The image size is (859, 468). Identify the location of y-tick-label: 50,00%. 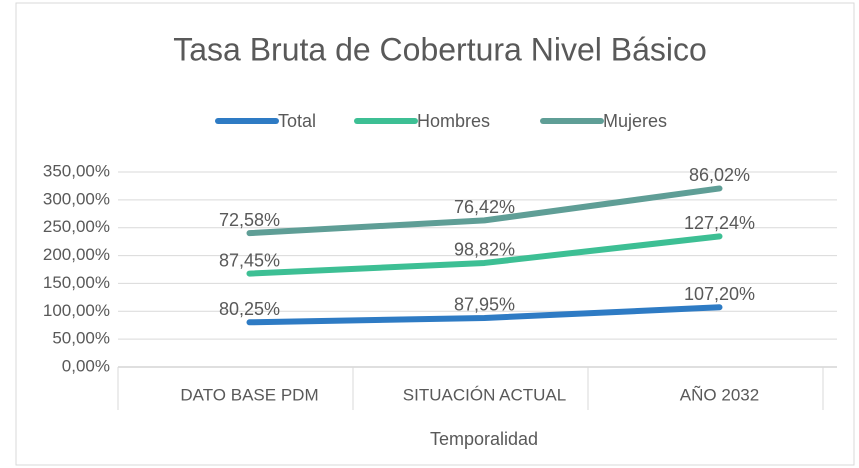
(81, 338).